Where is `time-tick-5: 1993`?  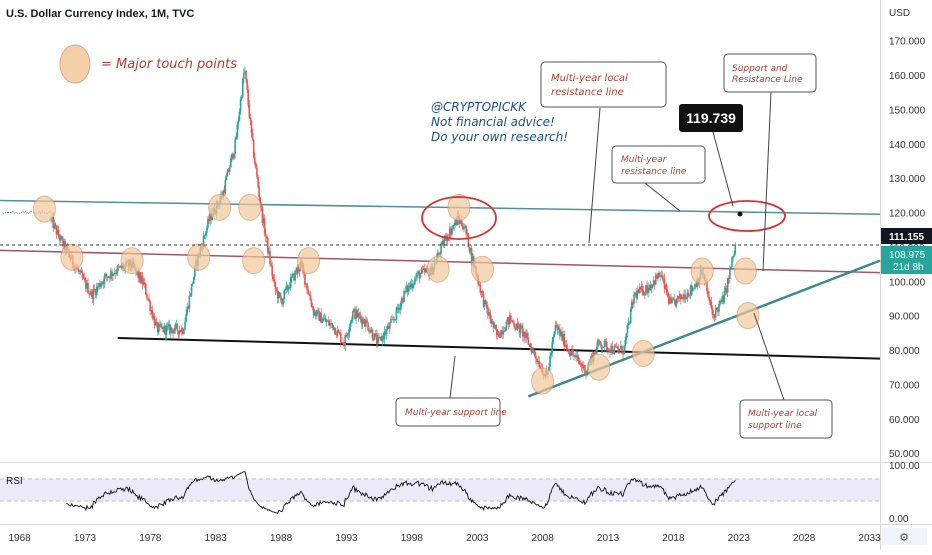
time-tick-5: 1993 is located at coordinates (346, 538).